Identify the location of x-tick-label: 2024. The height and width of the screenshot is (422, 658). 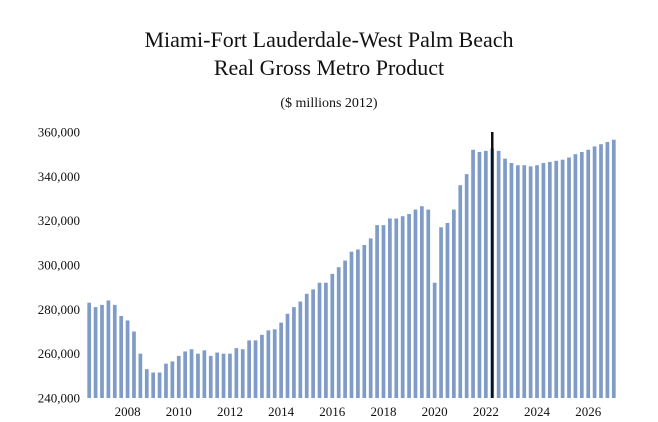
(537, 411).